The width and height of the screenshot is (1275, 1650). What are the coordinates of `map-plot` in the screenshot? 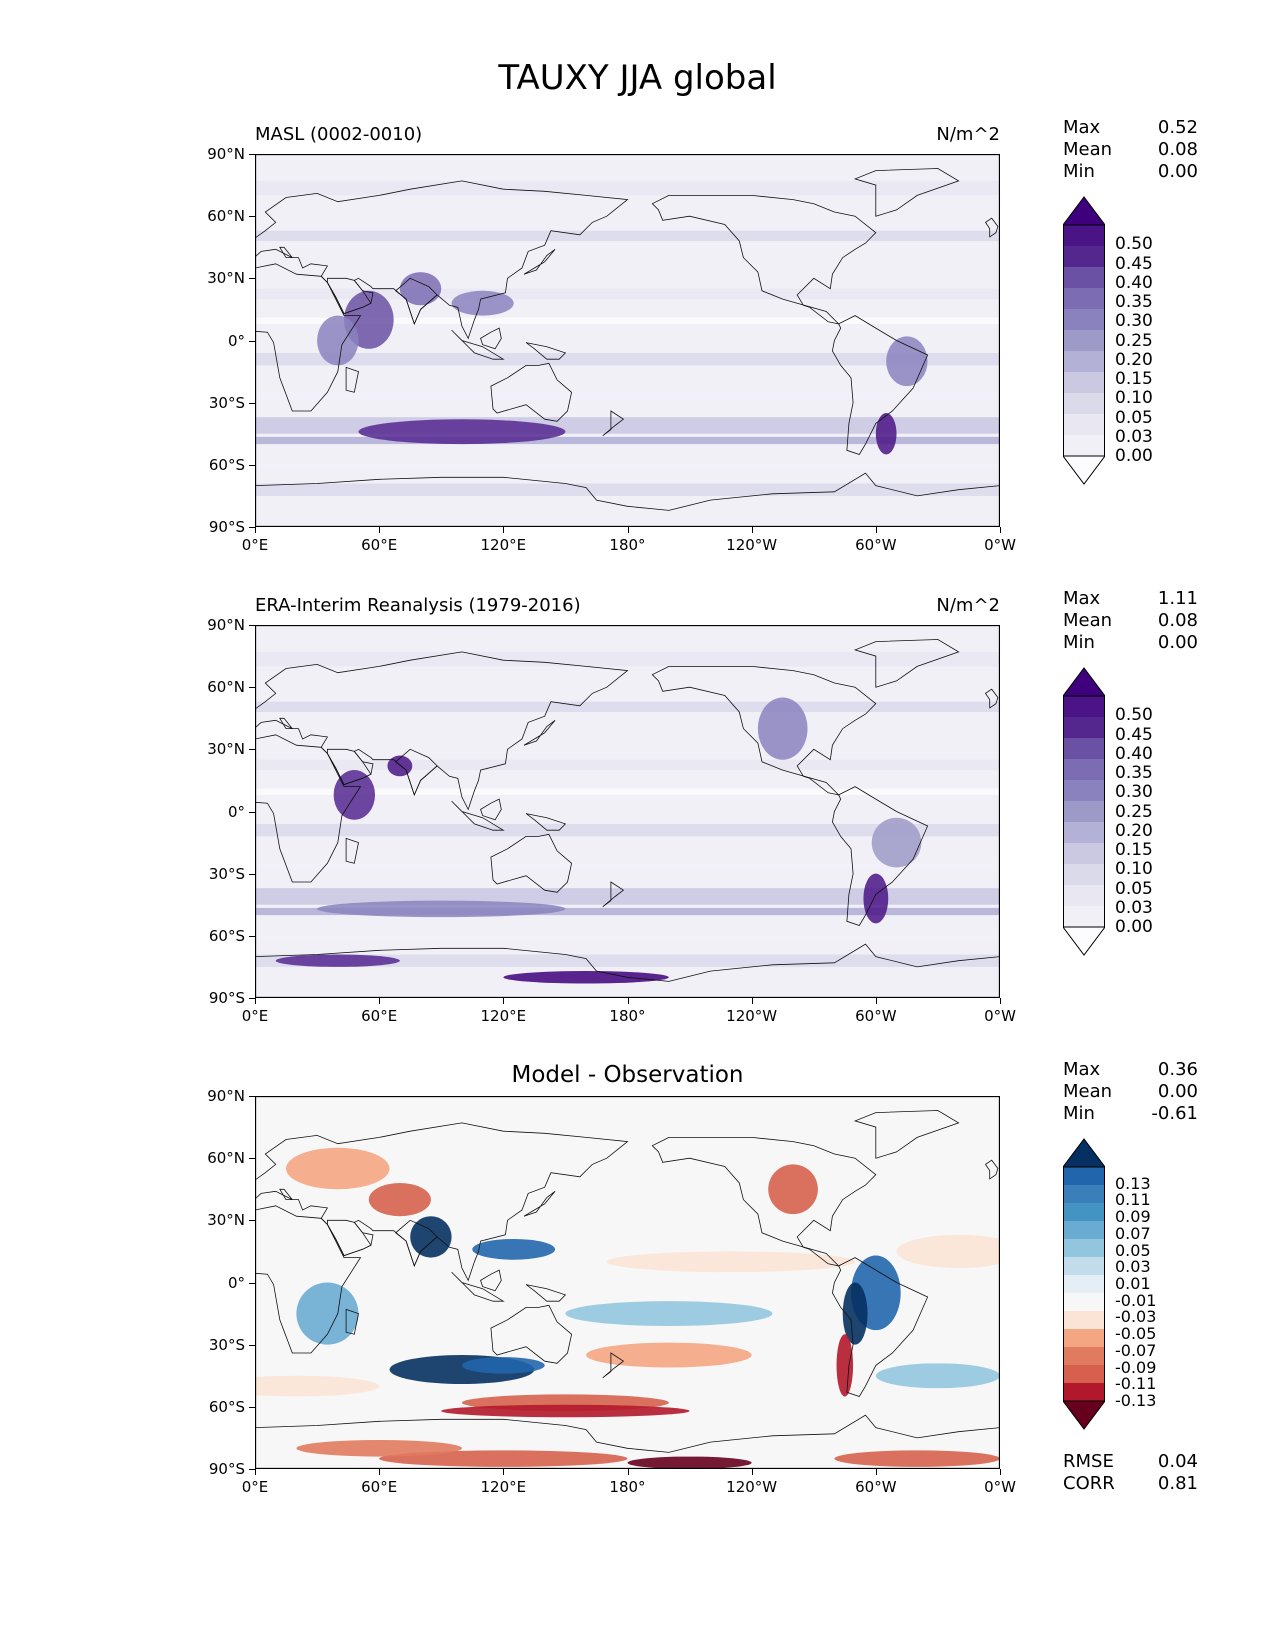 It's located at (627, 1282).